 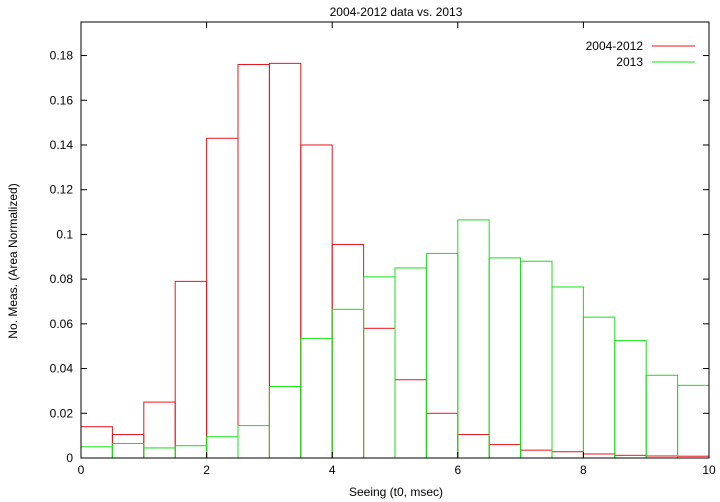 I want to click on y-tick-label: 0.18, so click(x=62, y=56).